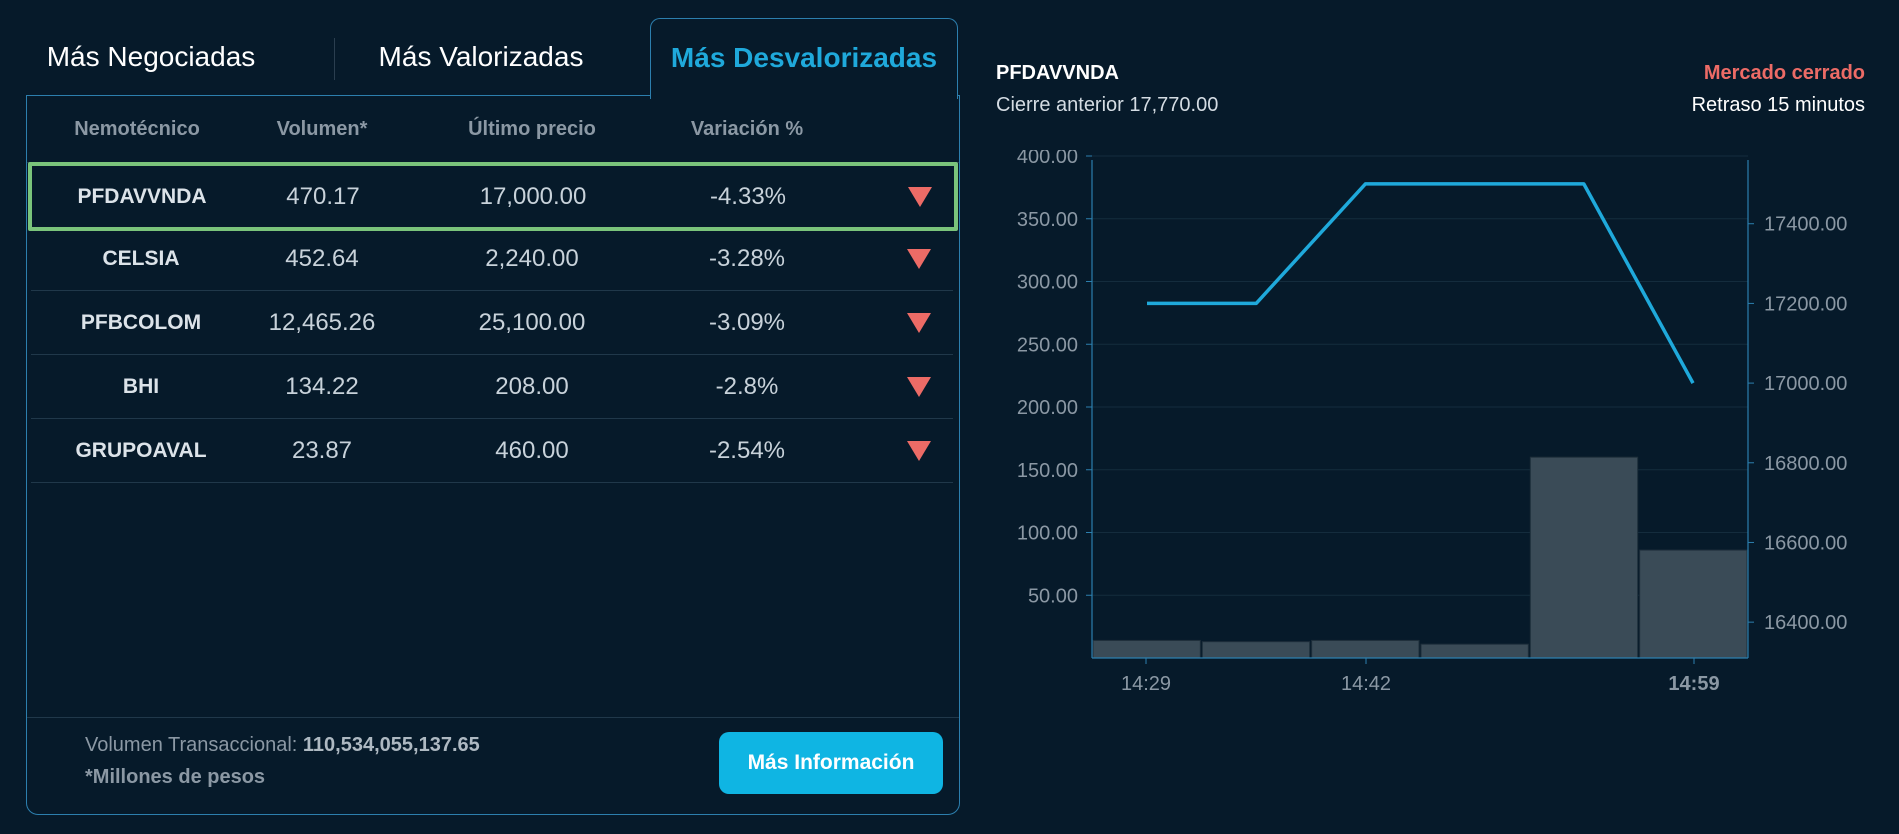 This screenshot has width=1899, height=834. Describe the element at coordinates (532, 129) in the screenshot. I see `column-header-ultimo-precio: Último precio` at that location.